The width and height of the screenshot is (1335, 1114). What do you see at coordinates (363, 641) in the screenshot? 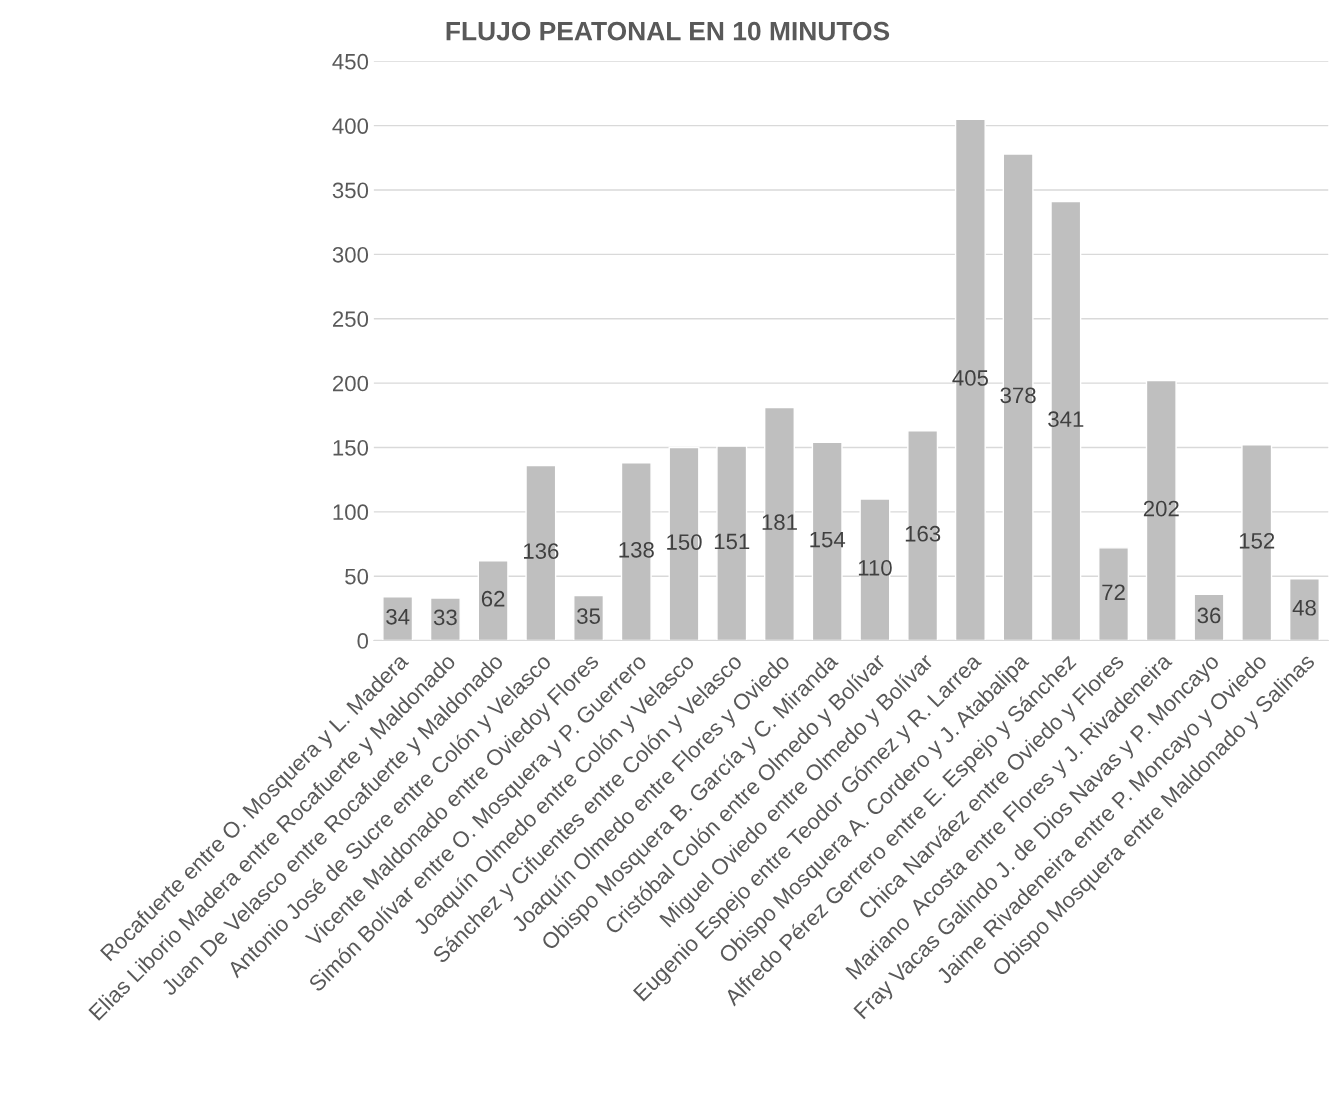
I see `y-tick-label: 0` at bounding box center [363, 641].